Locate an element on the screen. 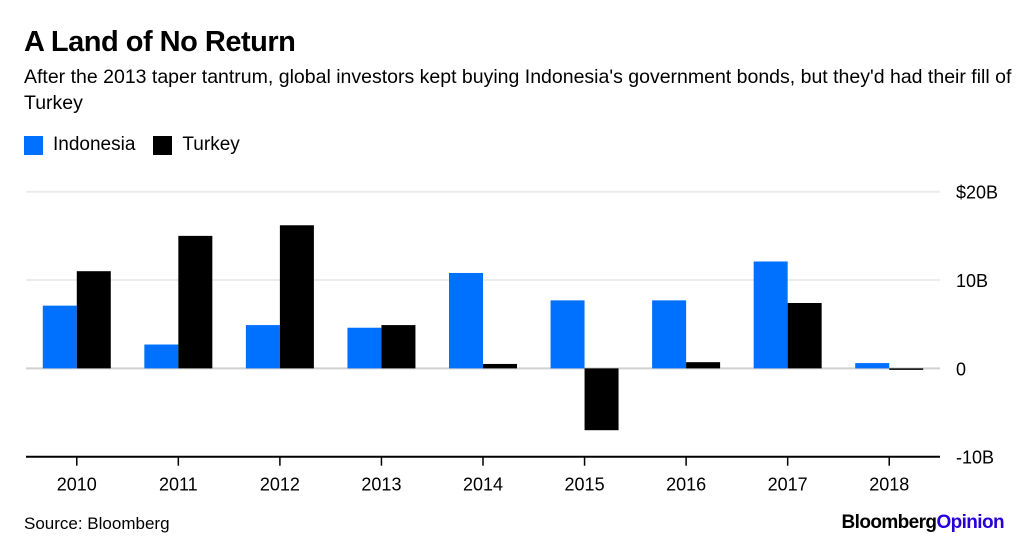 This screenshot has width=1024, height=549. x-tick-label: 2017 is located at coordinates (788, 485).